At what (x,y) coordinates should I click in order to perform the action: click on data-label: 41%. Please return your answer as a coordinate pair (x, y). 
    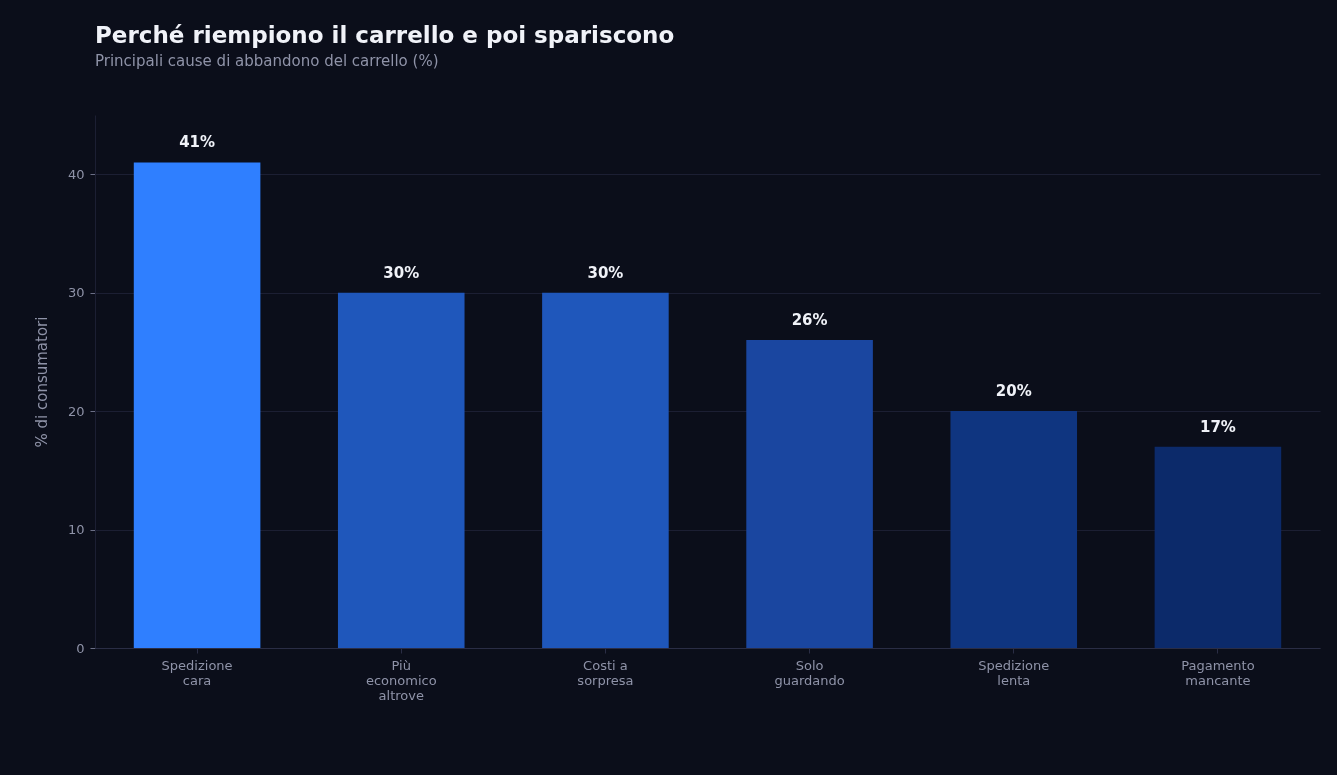
    Looking at the image, I should click on (197, 142).